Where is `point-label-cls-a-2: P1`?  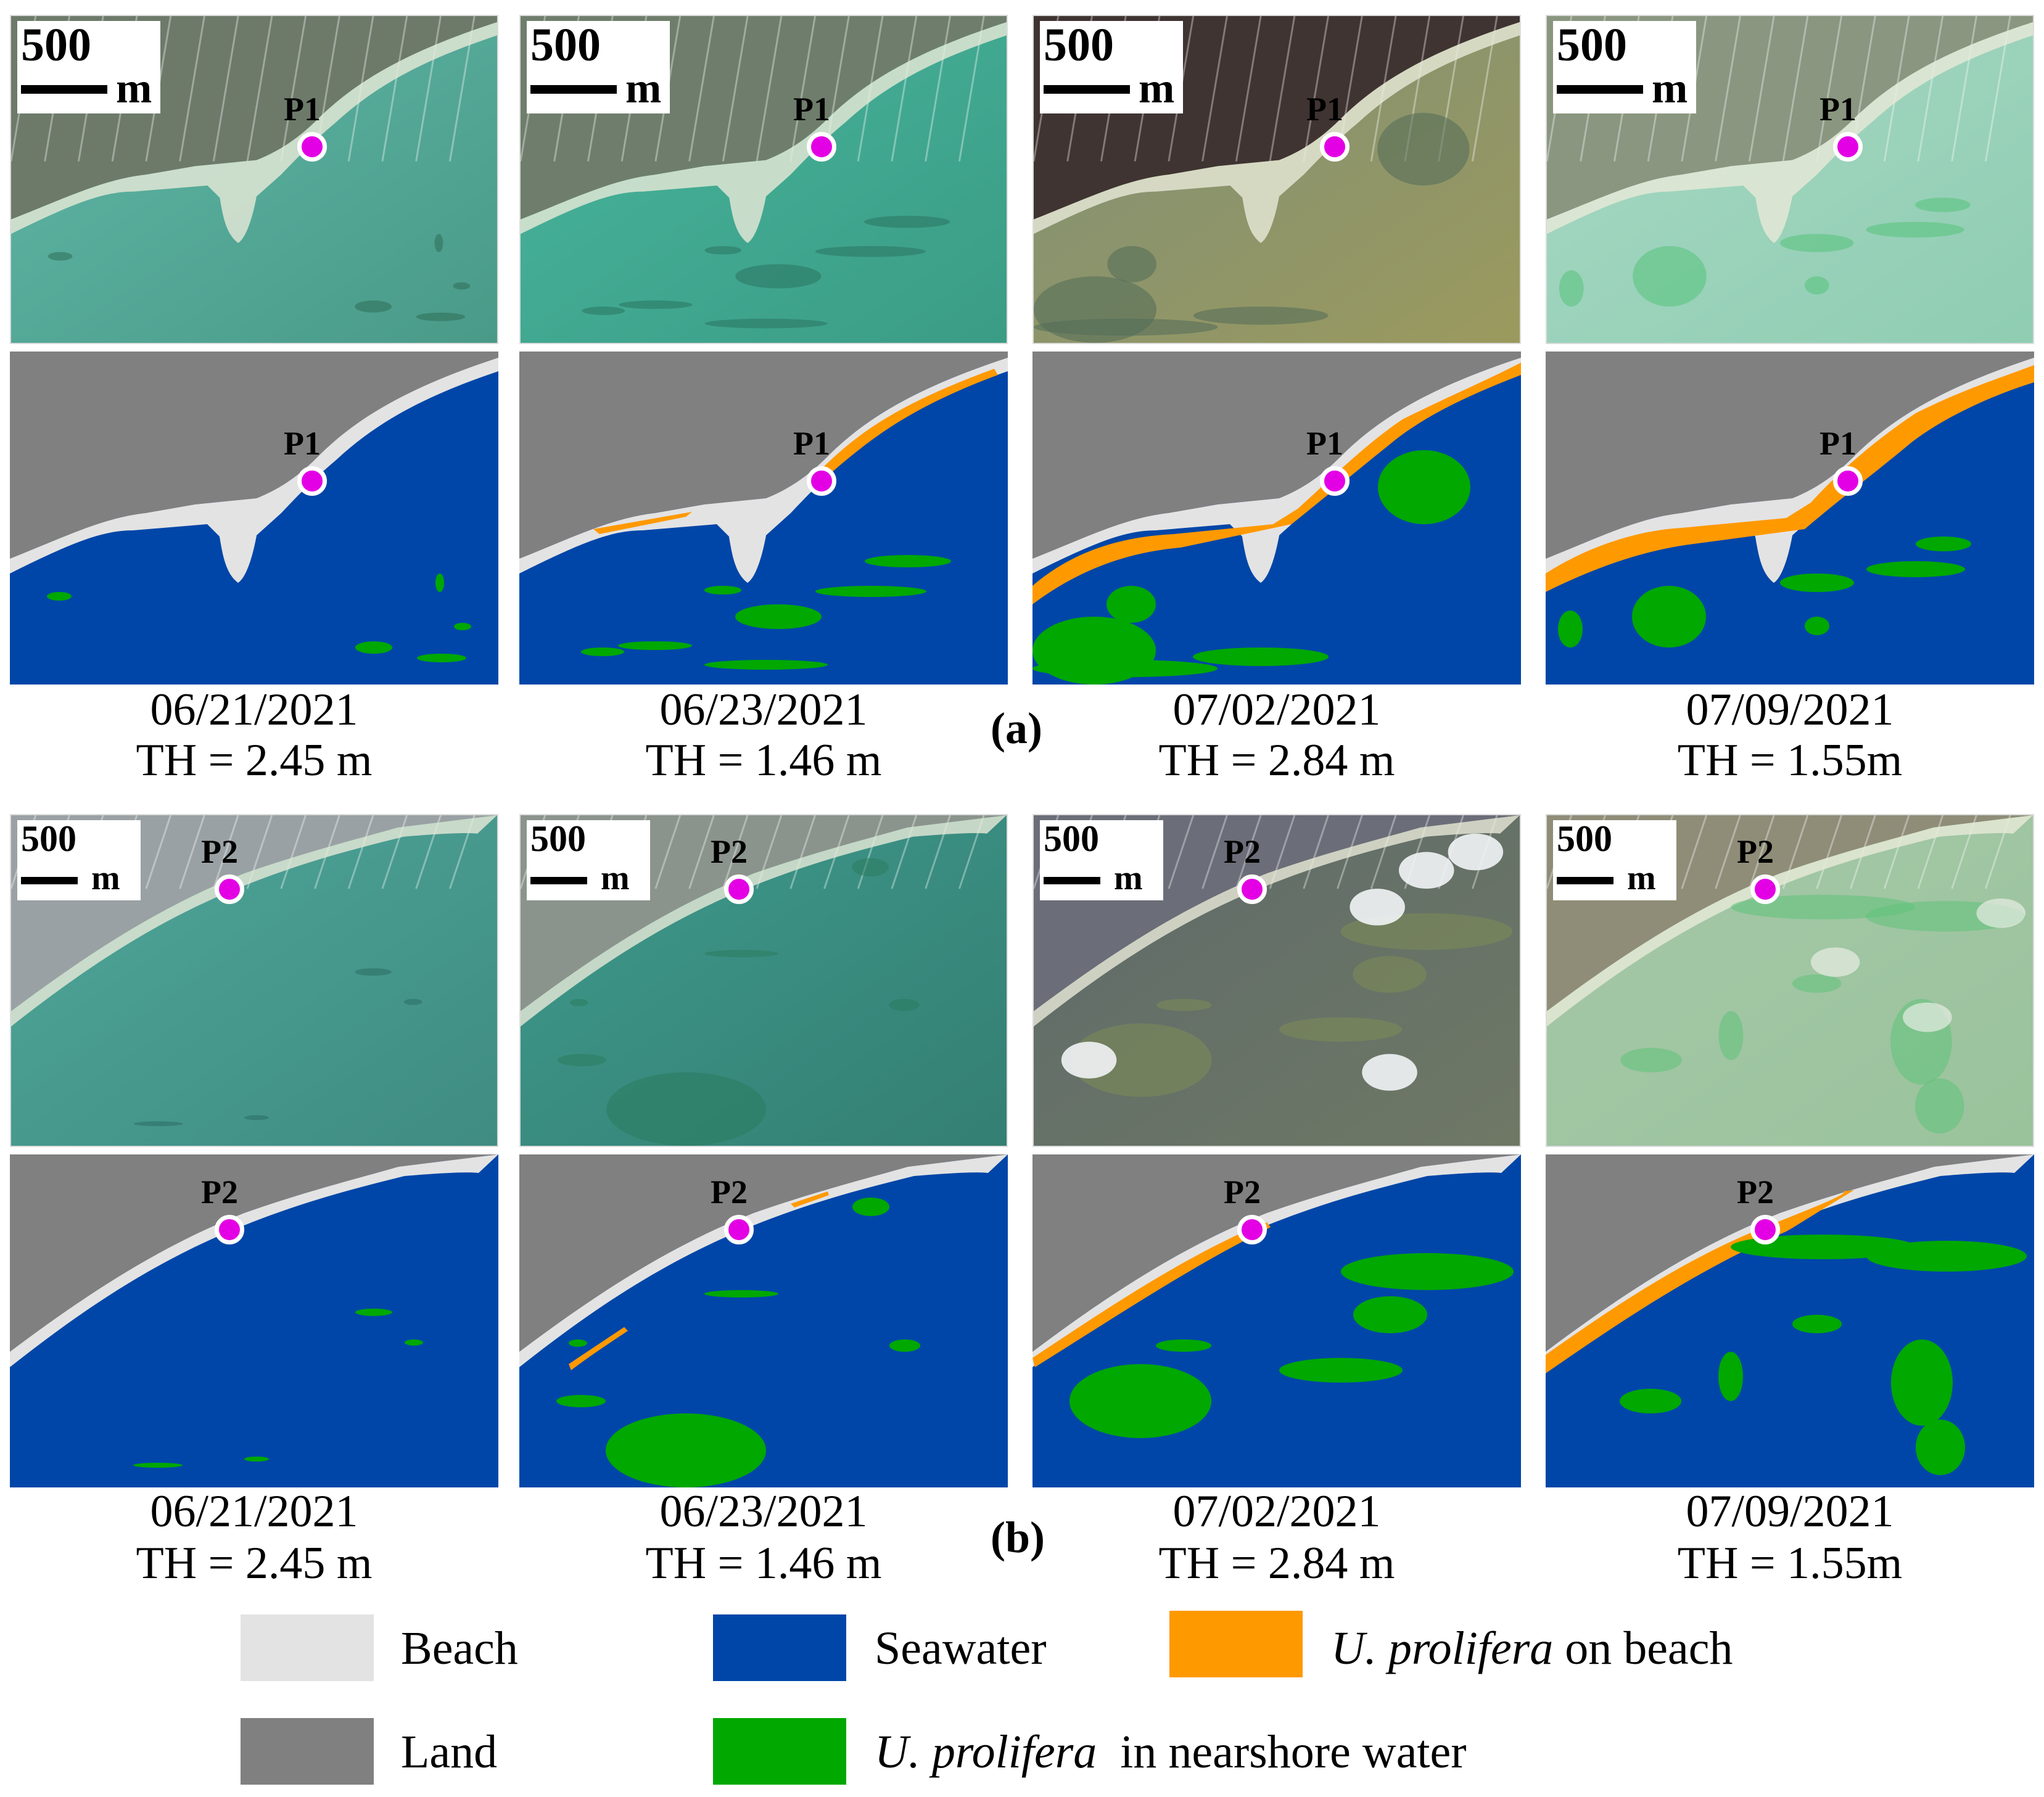 point-label-cls-a-2: P1 is located at coordinates (812, 443).